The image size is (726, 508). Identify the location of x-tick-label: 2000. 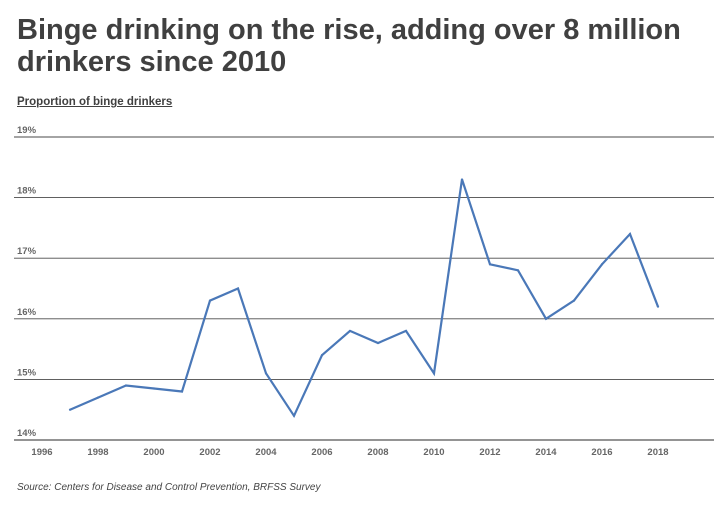
(153, 452).